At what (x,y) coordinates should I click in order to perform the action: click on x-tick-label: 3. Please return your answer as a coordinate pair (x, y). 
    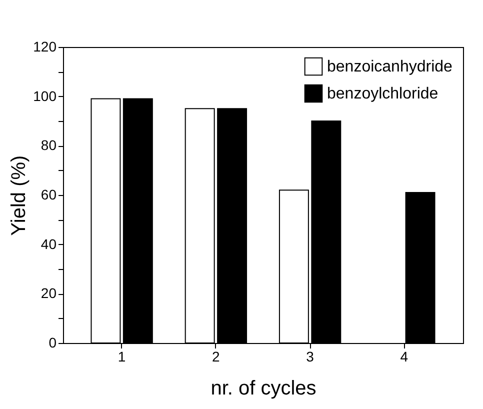
    Looking at the image, I should click on (310, 356).